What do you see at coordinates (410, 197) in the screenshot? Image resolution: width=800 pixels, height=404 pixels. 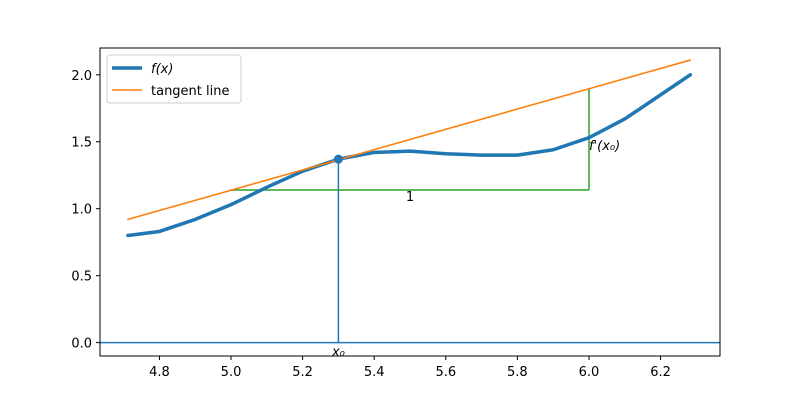 I see `slope-run-label: 1` at bounding box center [410, 197].